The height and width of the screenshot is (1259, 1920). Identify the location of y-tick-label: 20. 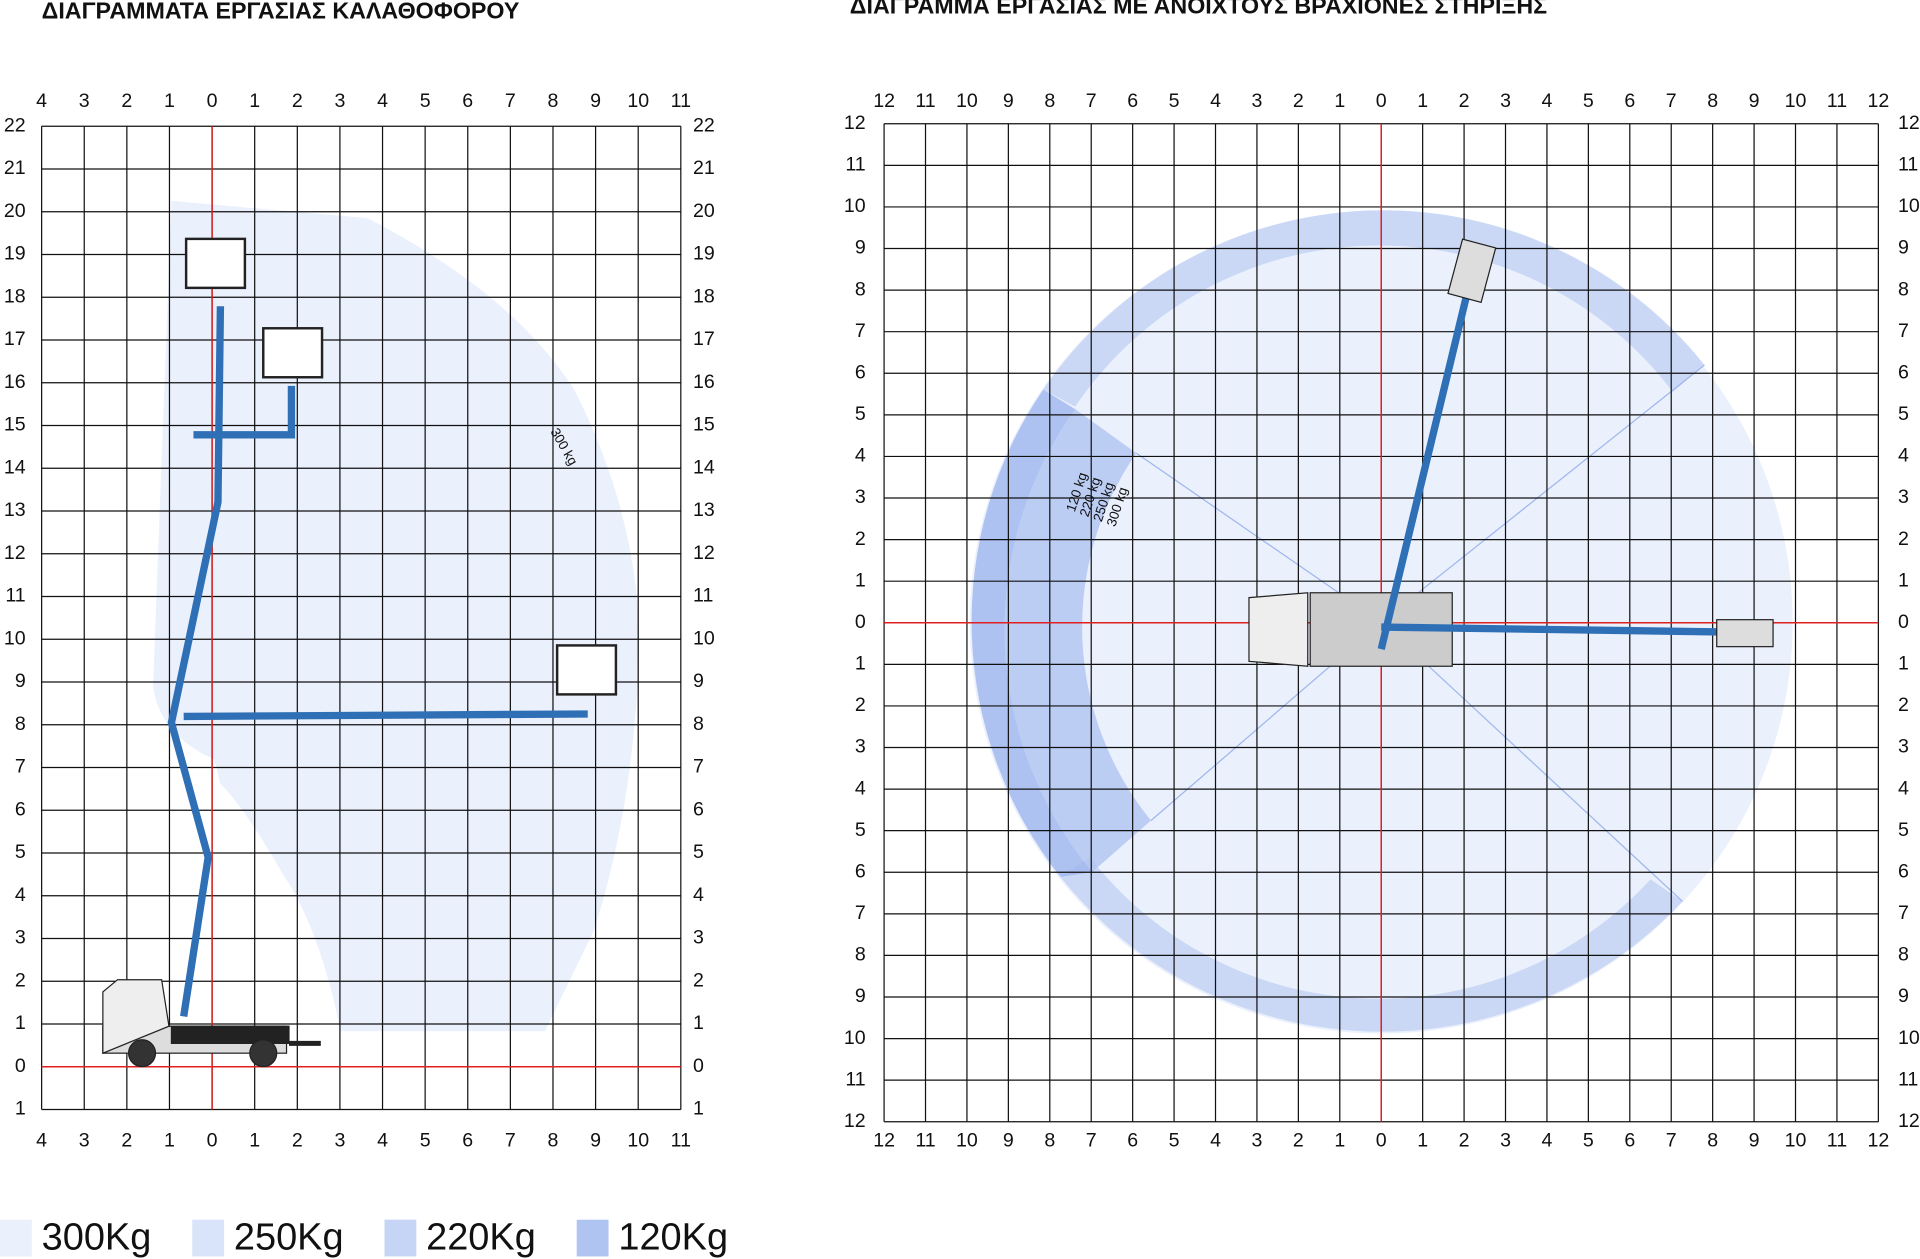
(704, 211).